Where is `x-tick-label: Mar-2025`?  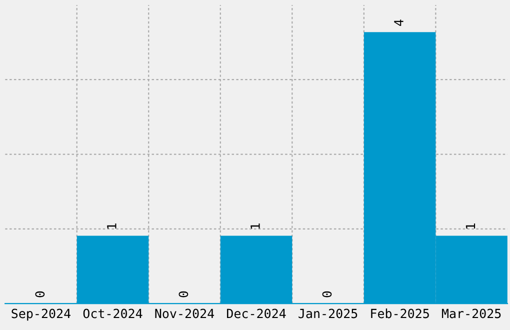 x-tick-label: Mar-2025 is located at coordinates (471, 313).